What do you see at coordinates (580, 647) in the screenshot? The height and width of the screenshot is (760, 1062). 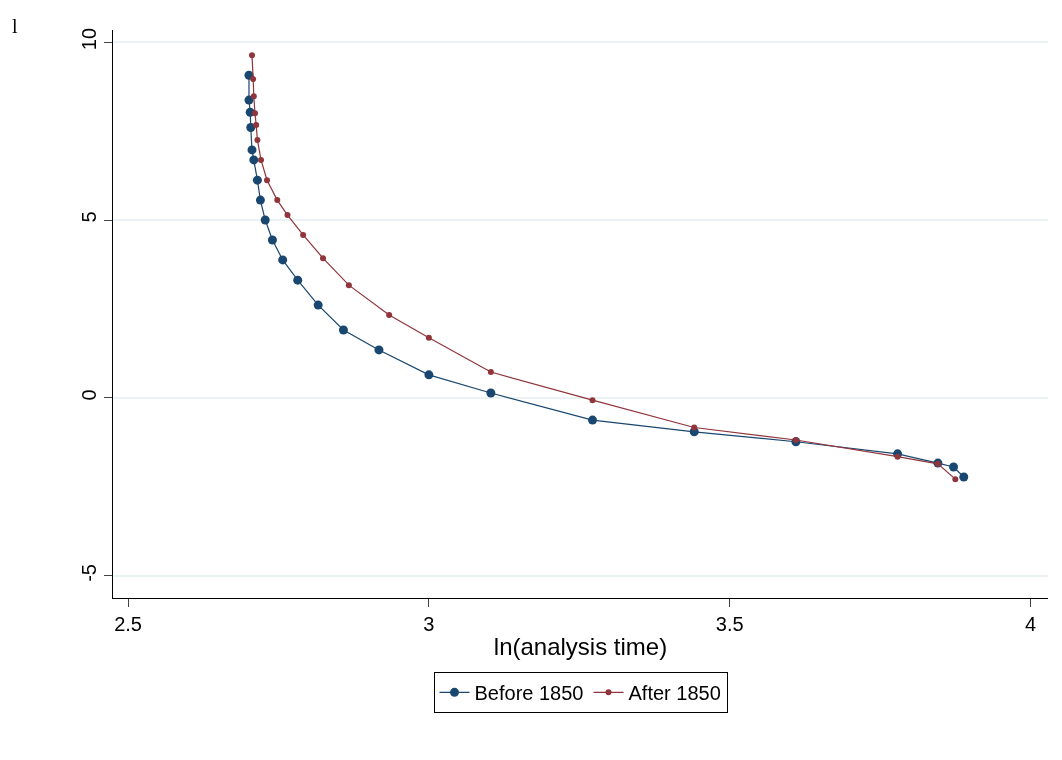 I see `x-axis-title: ln(analysis time)` at bounding box center [580, 647].